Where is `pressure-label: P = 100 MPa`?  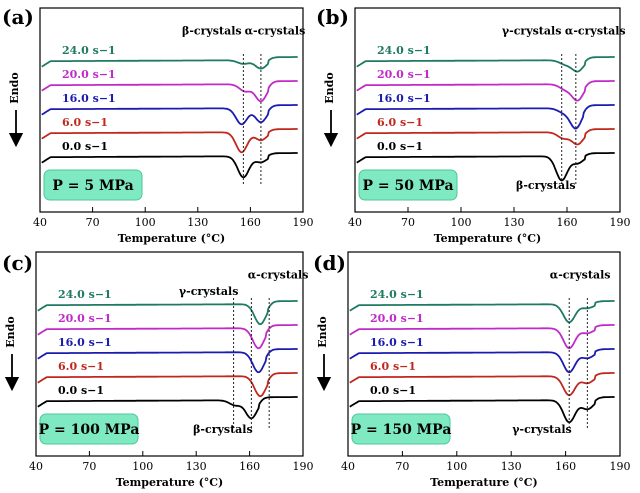 pressure-label: P = 100 MPa is located at coordinates (89, 430).